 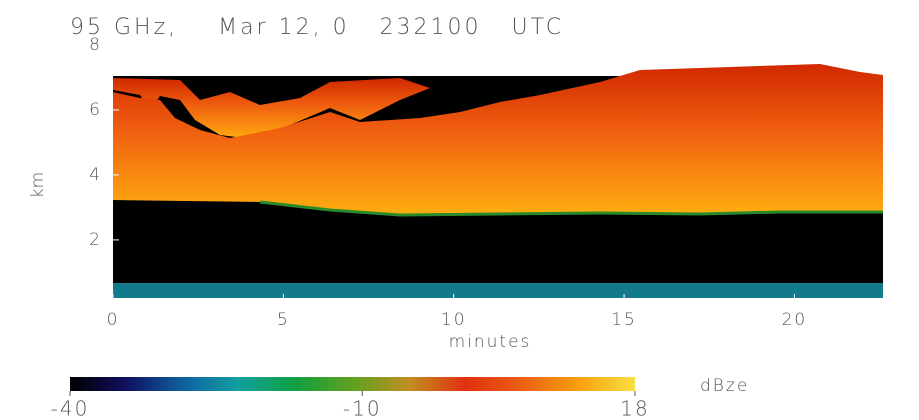 I want to click on cloud-top, so click(x=271, y=109).